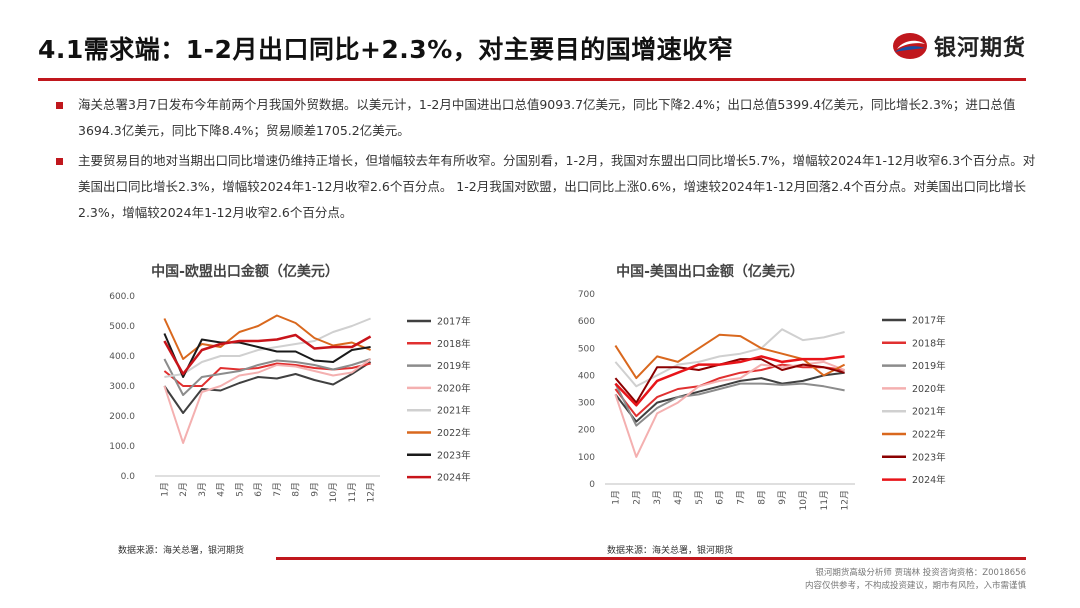  I want to click on y-tick-label: 400.0, so click(122, 357).